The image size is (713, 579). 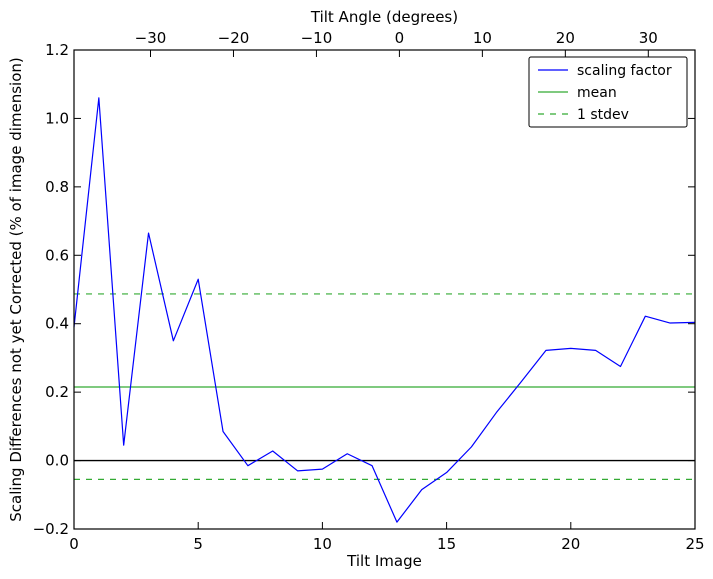 What do you see at coordinates (384, 561) in the screenshot?
I see `x-axis-label: Tilt Image` at bounding box center [384, 561].